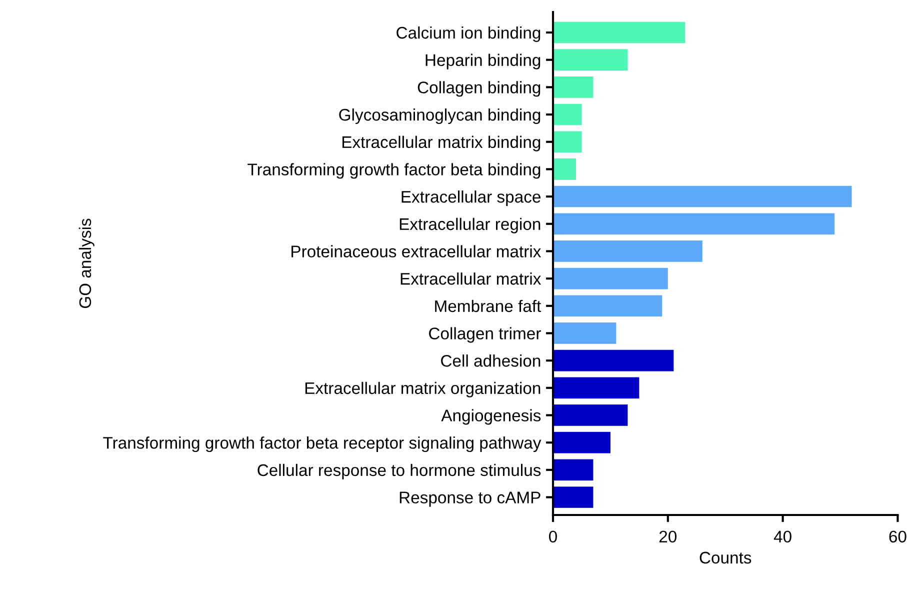 Image resolution: width=907 pixels, height=596 pixels. I want to click on y-tick-label: Extracellular matrix binding, so click(441, 144).